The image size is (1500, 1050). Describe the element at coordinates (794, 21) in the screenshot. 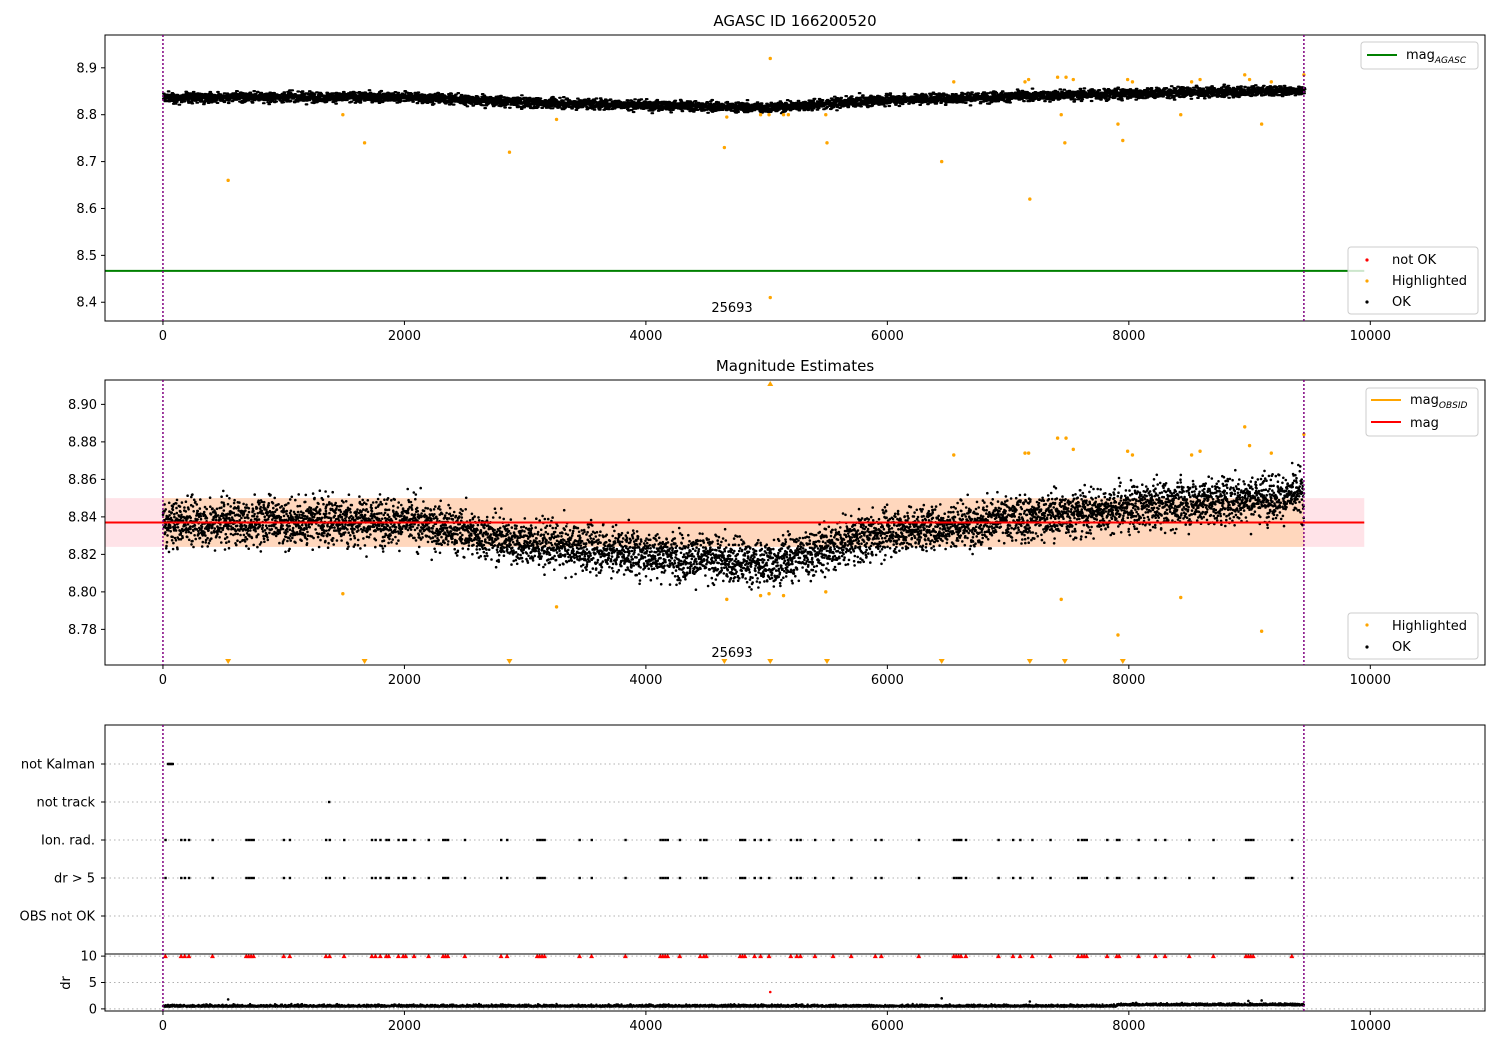

I see `panel1-title: AGASC ID 166200520` at that location.